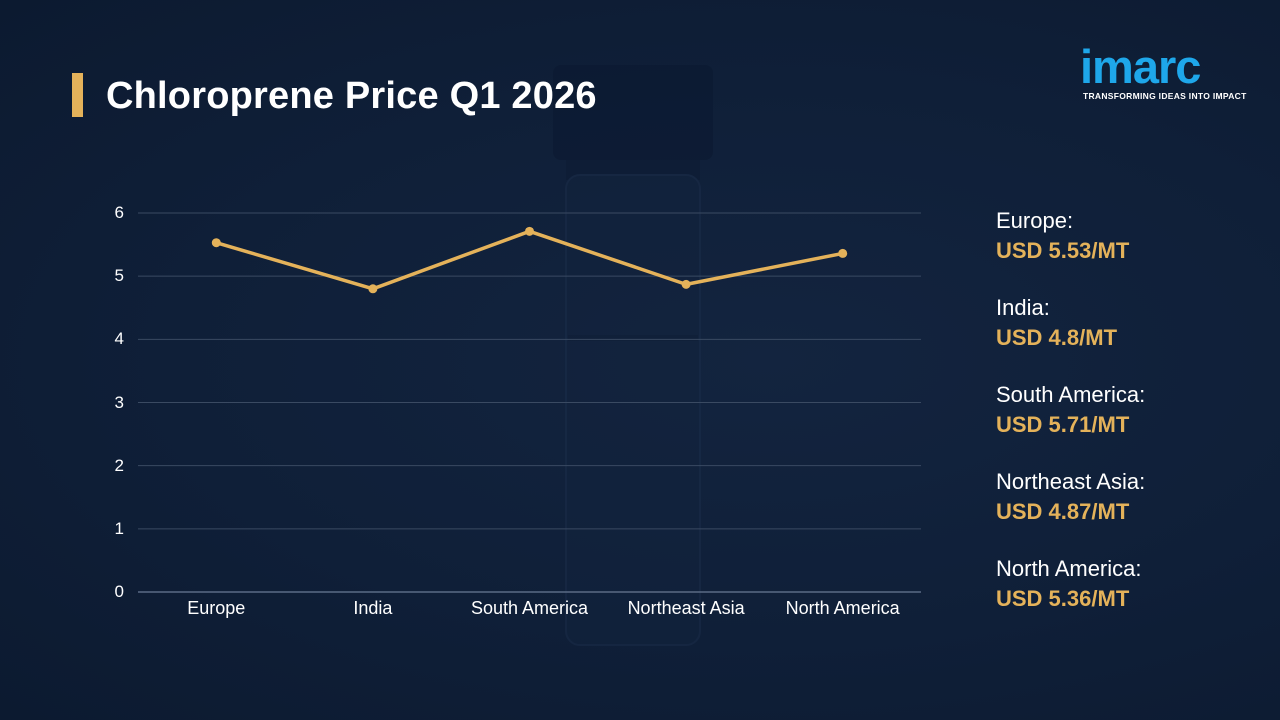 This screenshot has height=720, width=1280. What do you see at coordinates (842, 608) in the screenshot?
I see `x-tick-label: North America` at bounding box center [842, 608].